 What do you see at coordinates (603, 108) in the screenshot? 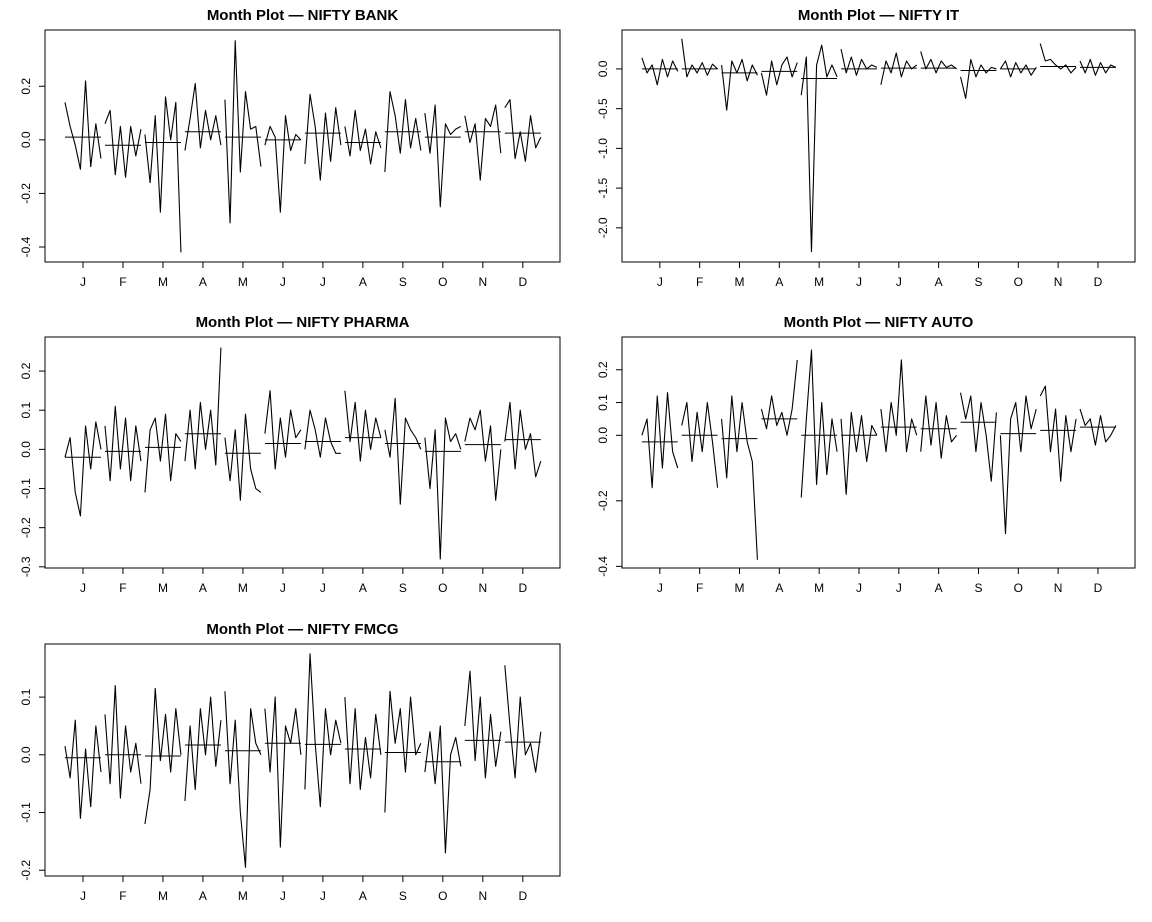
I see `y-tick-label: -0.5` at bounding box center [603, 108].